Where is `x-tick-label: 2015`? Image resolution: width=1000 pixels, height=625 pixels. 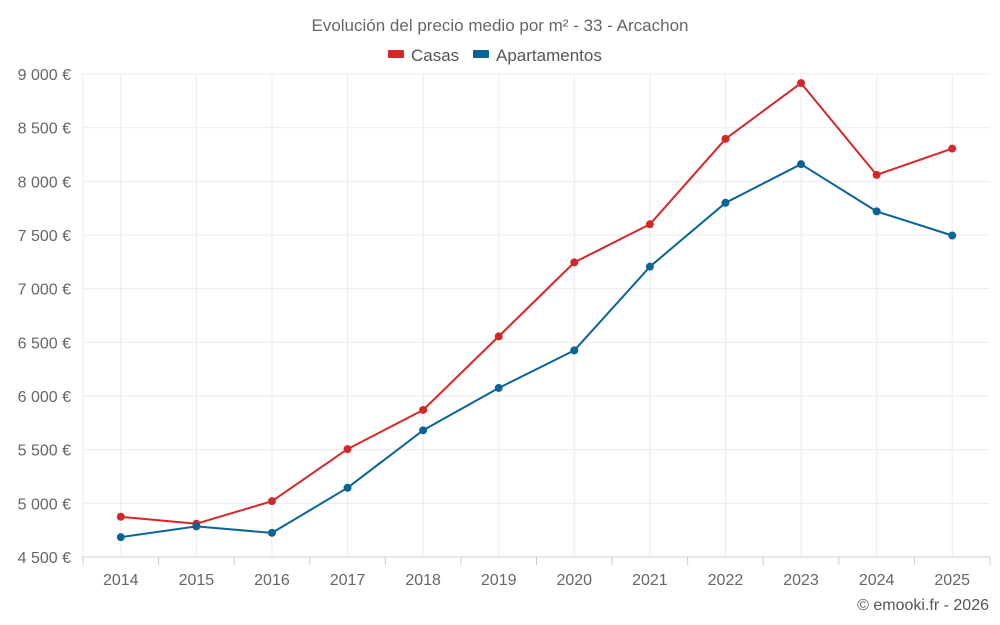
x-tick-label: 2015 is located at coordinates (197, 580).